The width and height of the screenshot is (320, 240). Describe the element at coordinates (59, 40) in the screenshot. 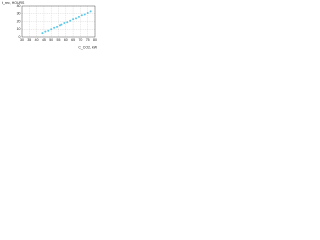

I see `x-tick-label: 55` at that location.